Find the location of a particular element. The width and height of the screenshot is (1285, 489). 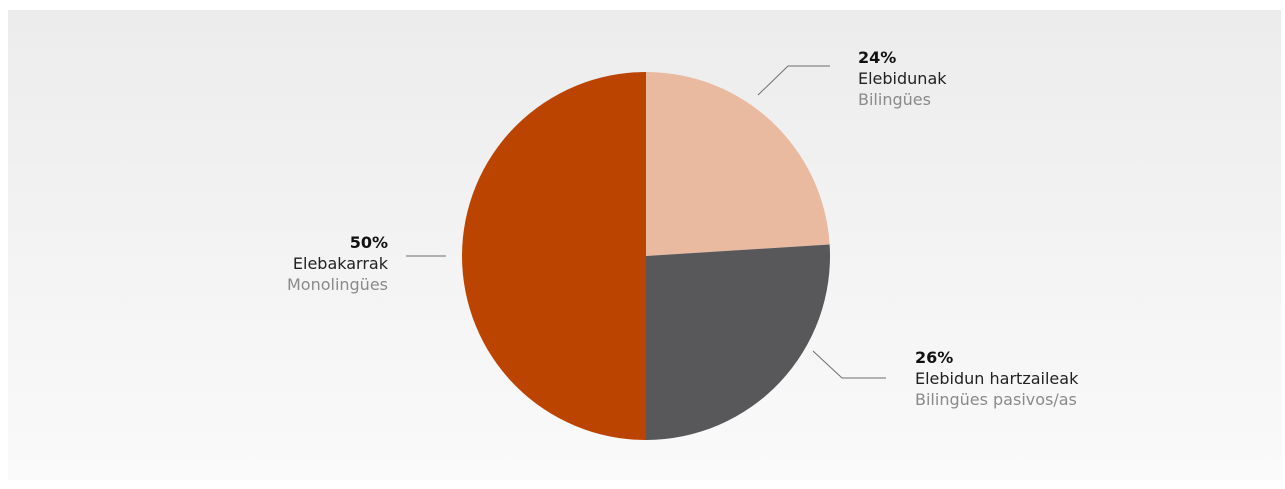

label-elebidunak: 24% Elebidunak Bilingües is located at coordinates (902, 79).